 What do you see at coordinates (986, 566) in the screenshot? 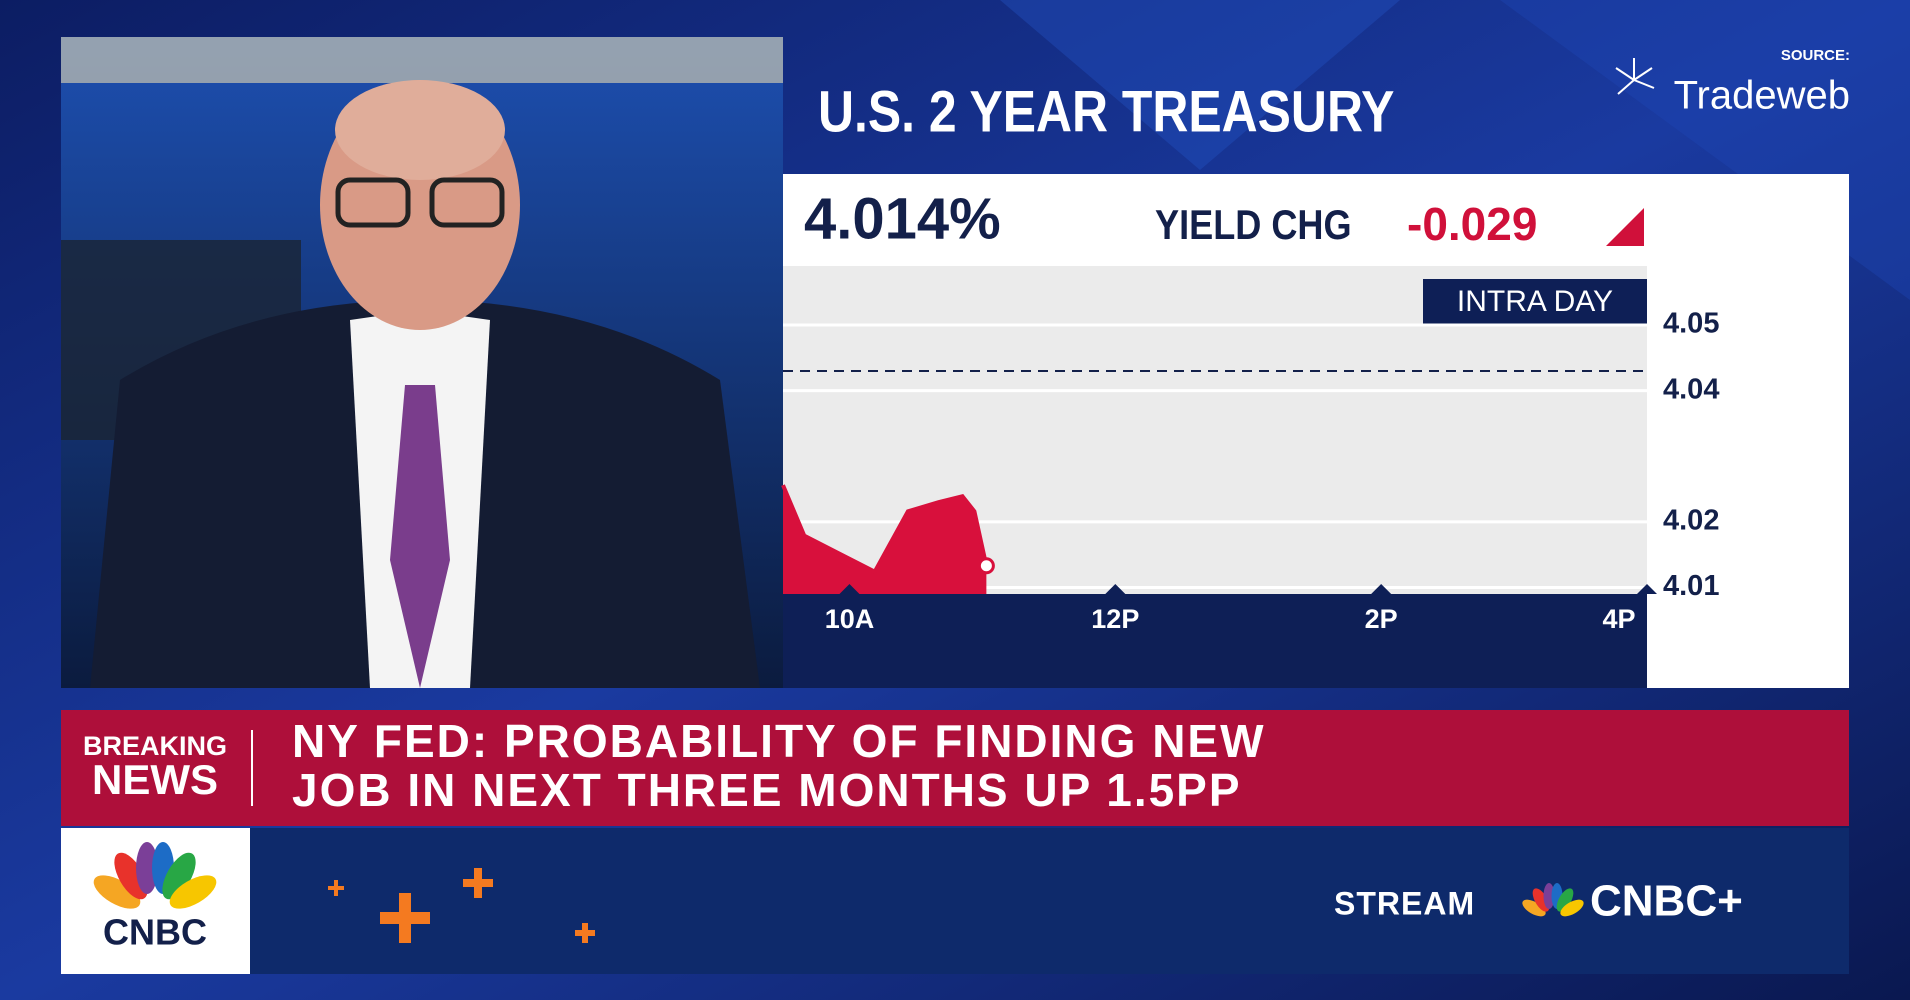
I see `end-point` at bounding box center [986, 566].